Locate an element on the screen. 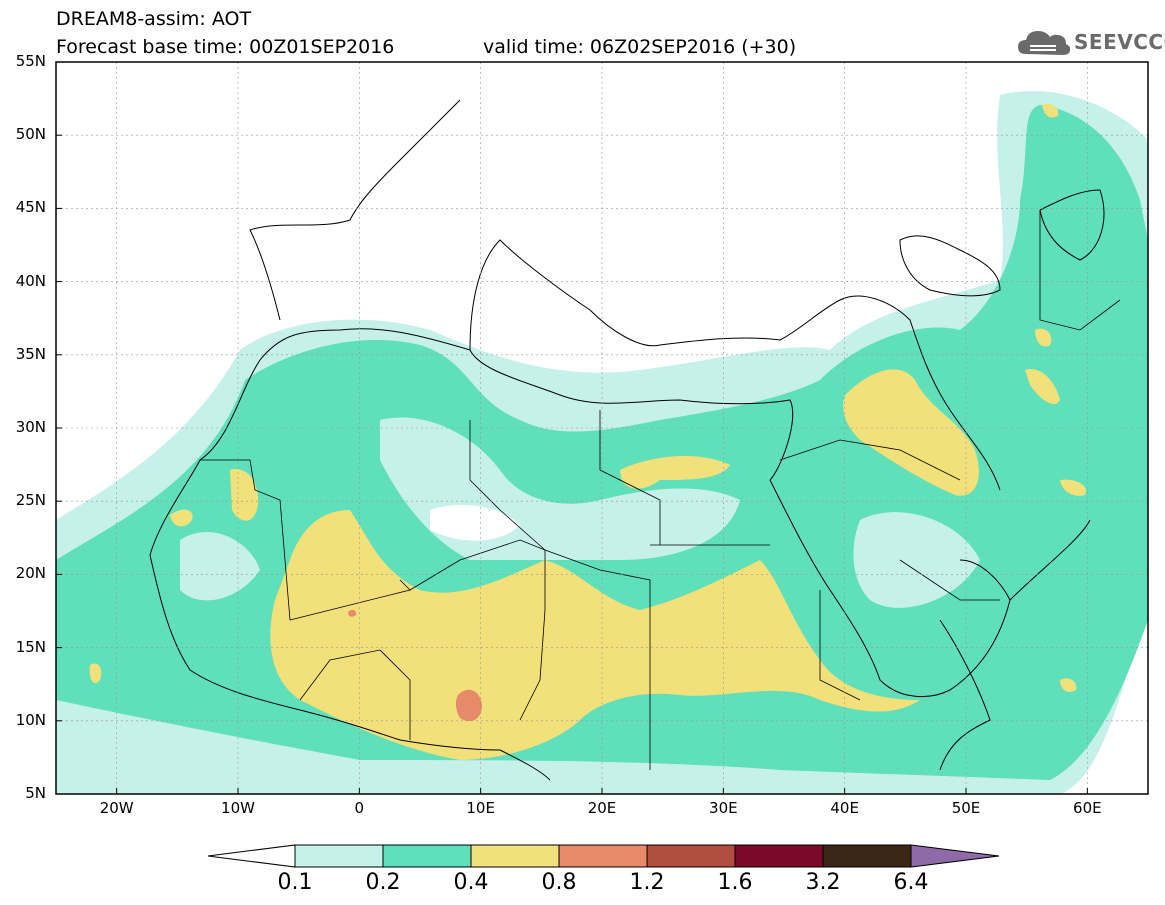 The image size is (1165, 905). lon-label: 20W is located at coordinates (116, 808).